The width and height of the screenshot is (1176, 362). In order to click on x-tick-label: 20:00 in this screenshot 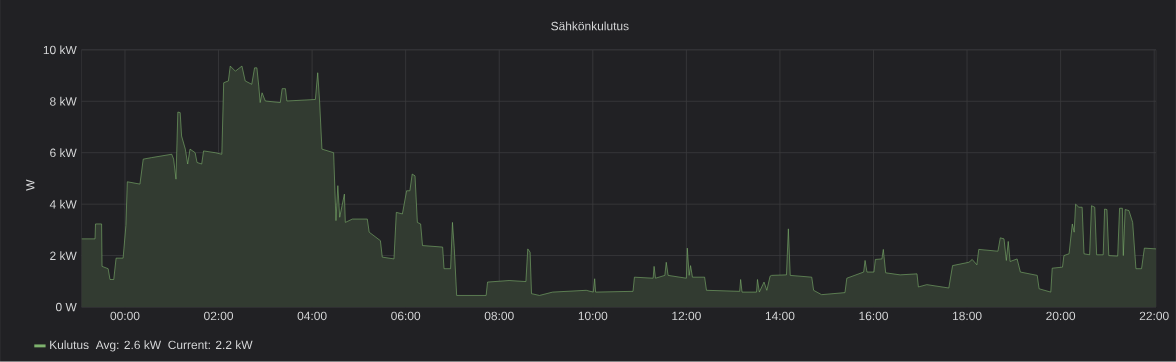, I will do `click(1061, 316)`.